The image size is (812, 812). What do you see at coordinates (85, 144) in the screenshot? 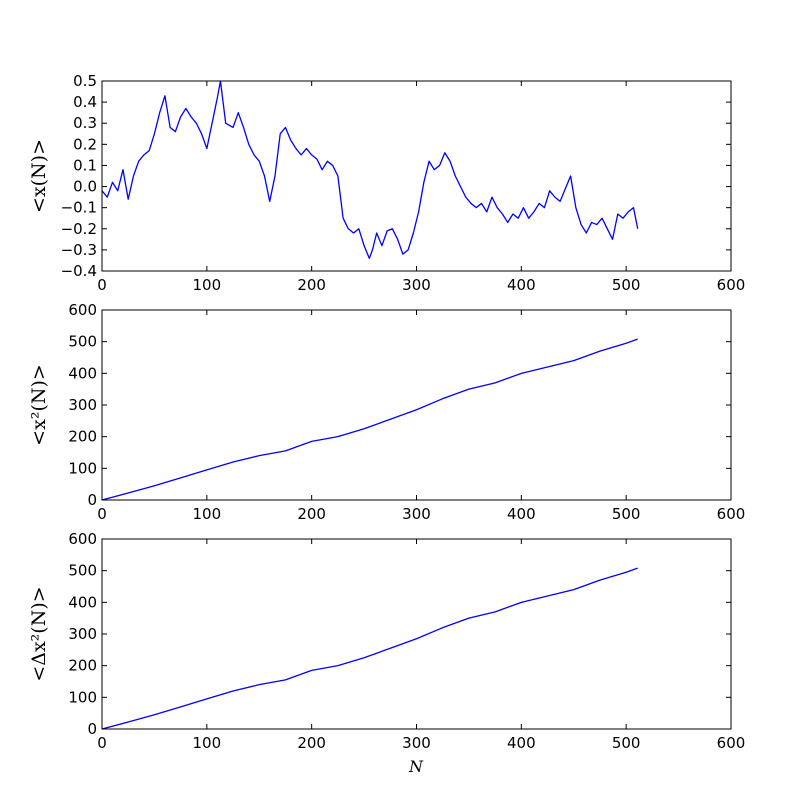
I see `ytick-label: 0.2` at bounding box center [85, 144].